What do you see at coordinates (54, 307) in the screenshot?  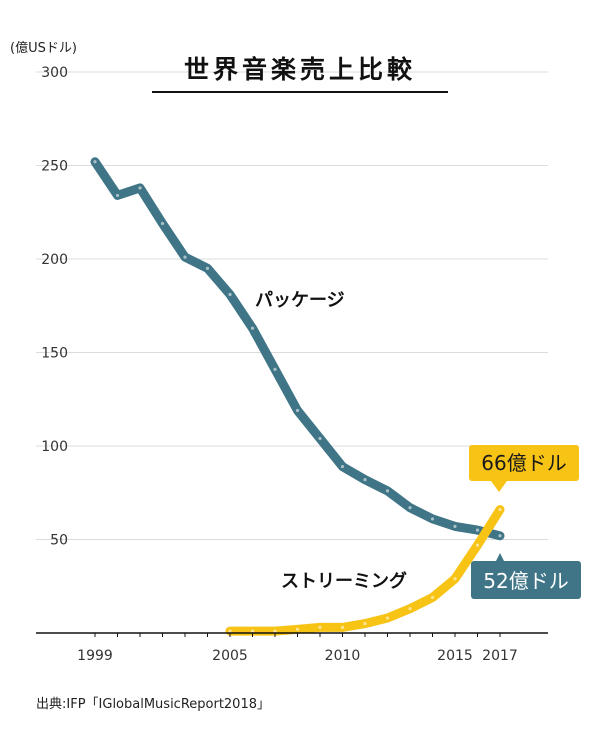 I see `y-tick-labels: 50 100 150 200 250 300` at bounding box center [54, 307].